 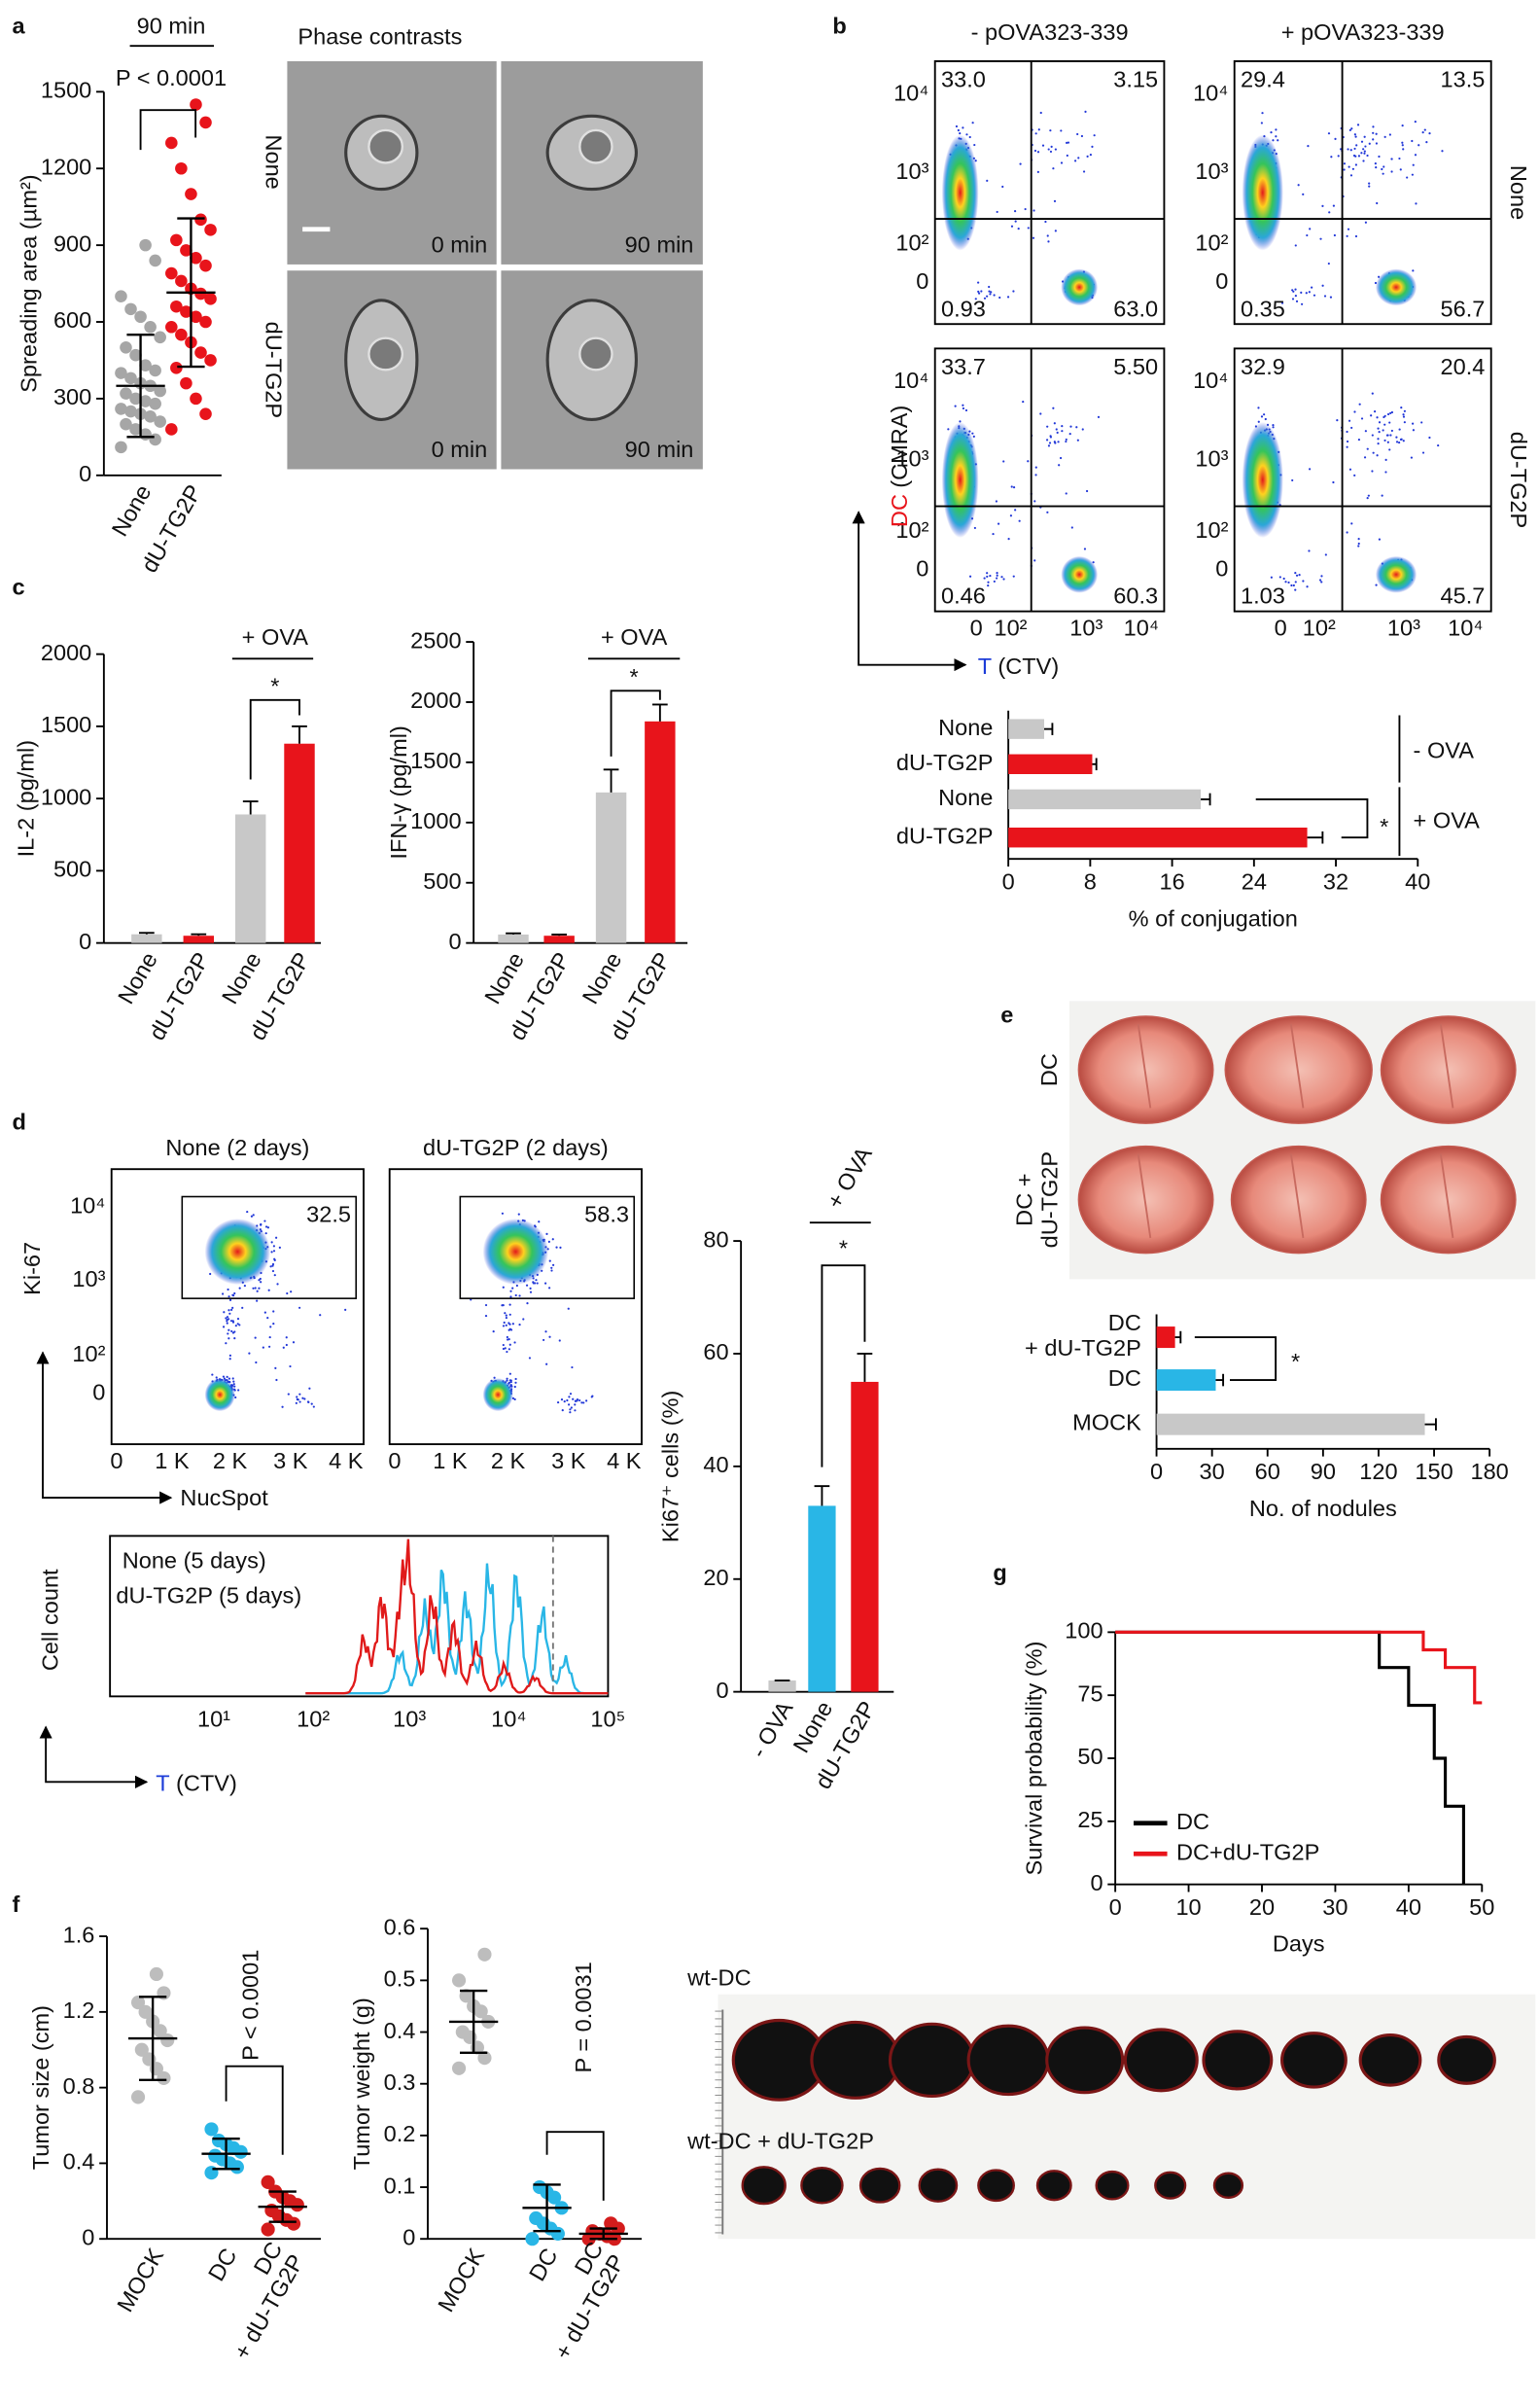 I want to click on x-tick-label: 150, so click(x=1433, y=1471).